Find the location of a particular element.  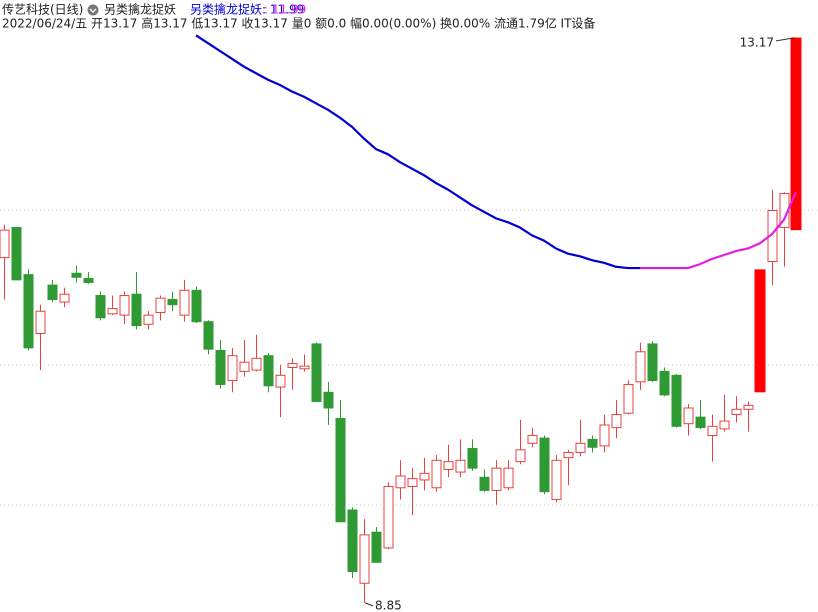

indicator-value-2: : 11.99 is located at coordinates (285, 10).